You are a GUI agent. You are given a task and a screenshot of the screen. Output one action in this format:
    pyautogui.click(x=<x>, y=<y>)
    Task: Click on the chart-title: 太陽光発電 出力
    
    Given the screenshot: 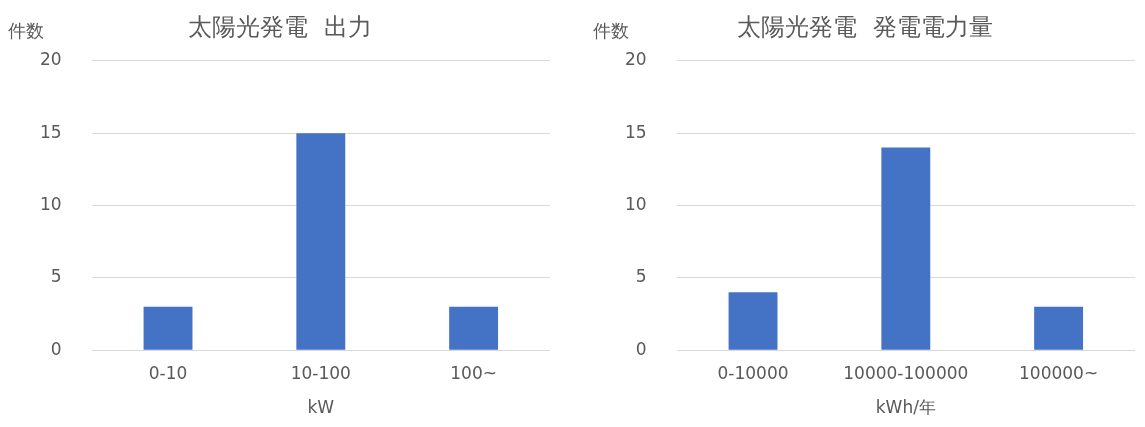 What is the action you would take?
    pyautogui.click(x=280, y=26)
    